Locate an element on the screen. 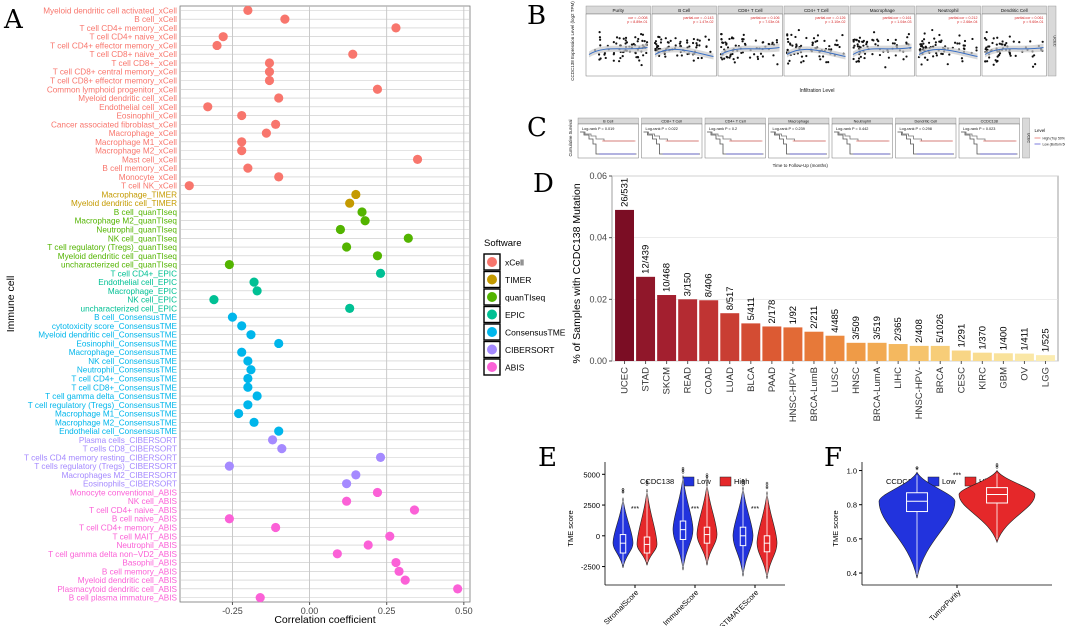 This screenshot has width=1065, height=626. y-tick-label: Plasma cells_CIBERSORT is located at coordinates (128, 440).